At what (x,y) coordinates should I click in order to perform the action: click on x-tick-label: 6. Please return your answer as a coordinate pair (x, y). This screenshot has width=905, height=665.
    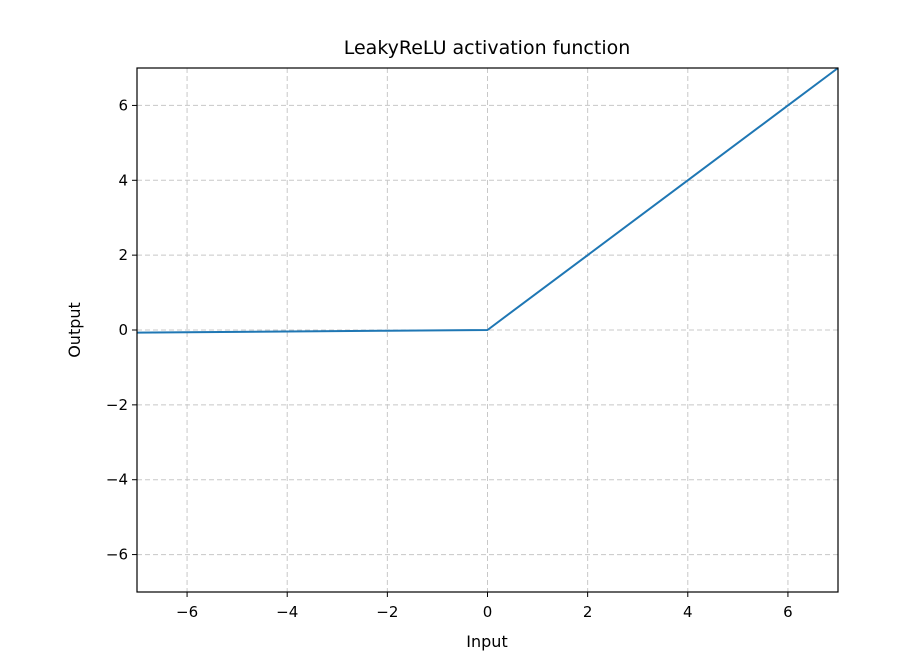
    Looking at the image, I should click on (788, 612).